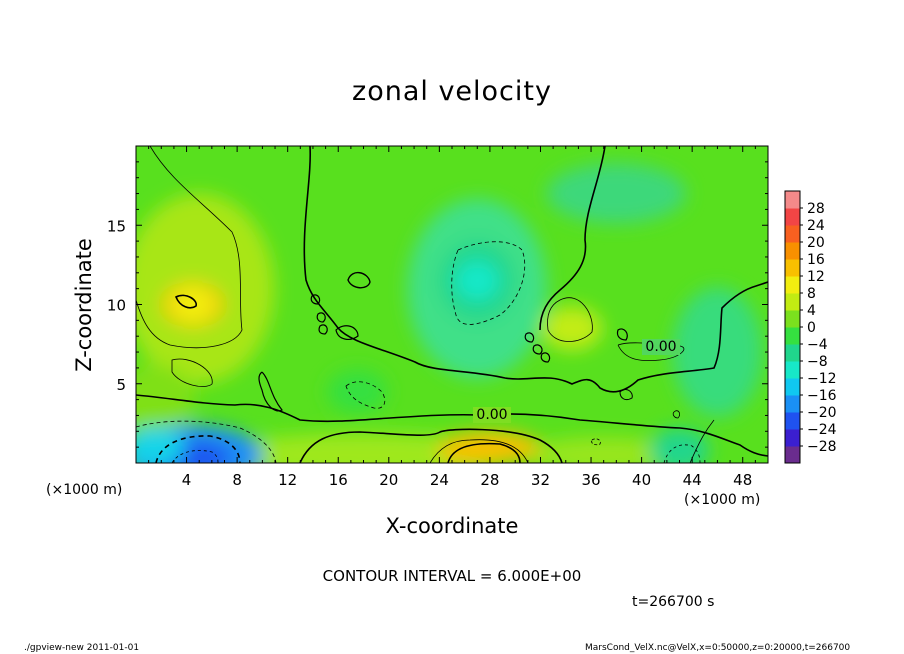 The height and width of the screenshot is (654, 904). What do you see at coordinates (572, 238) in the screenshot?
I see `contour-zero` at bounding box center [572, 238].